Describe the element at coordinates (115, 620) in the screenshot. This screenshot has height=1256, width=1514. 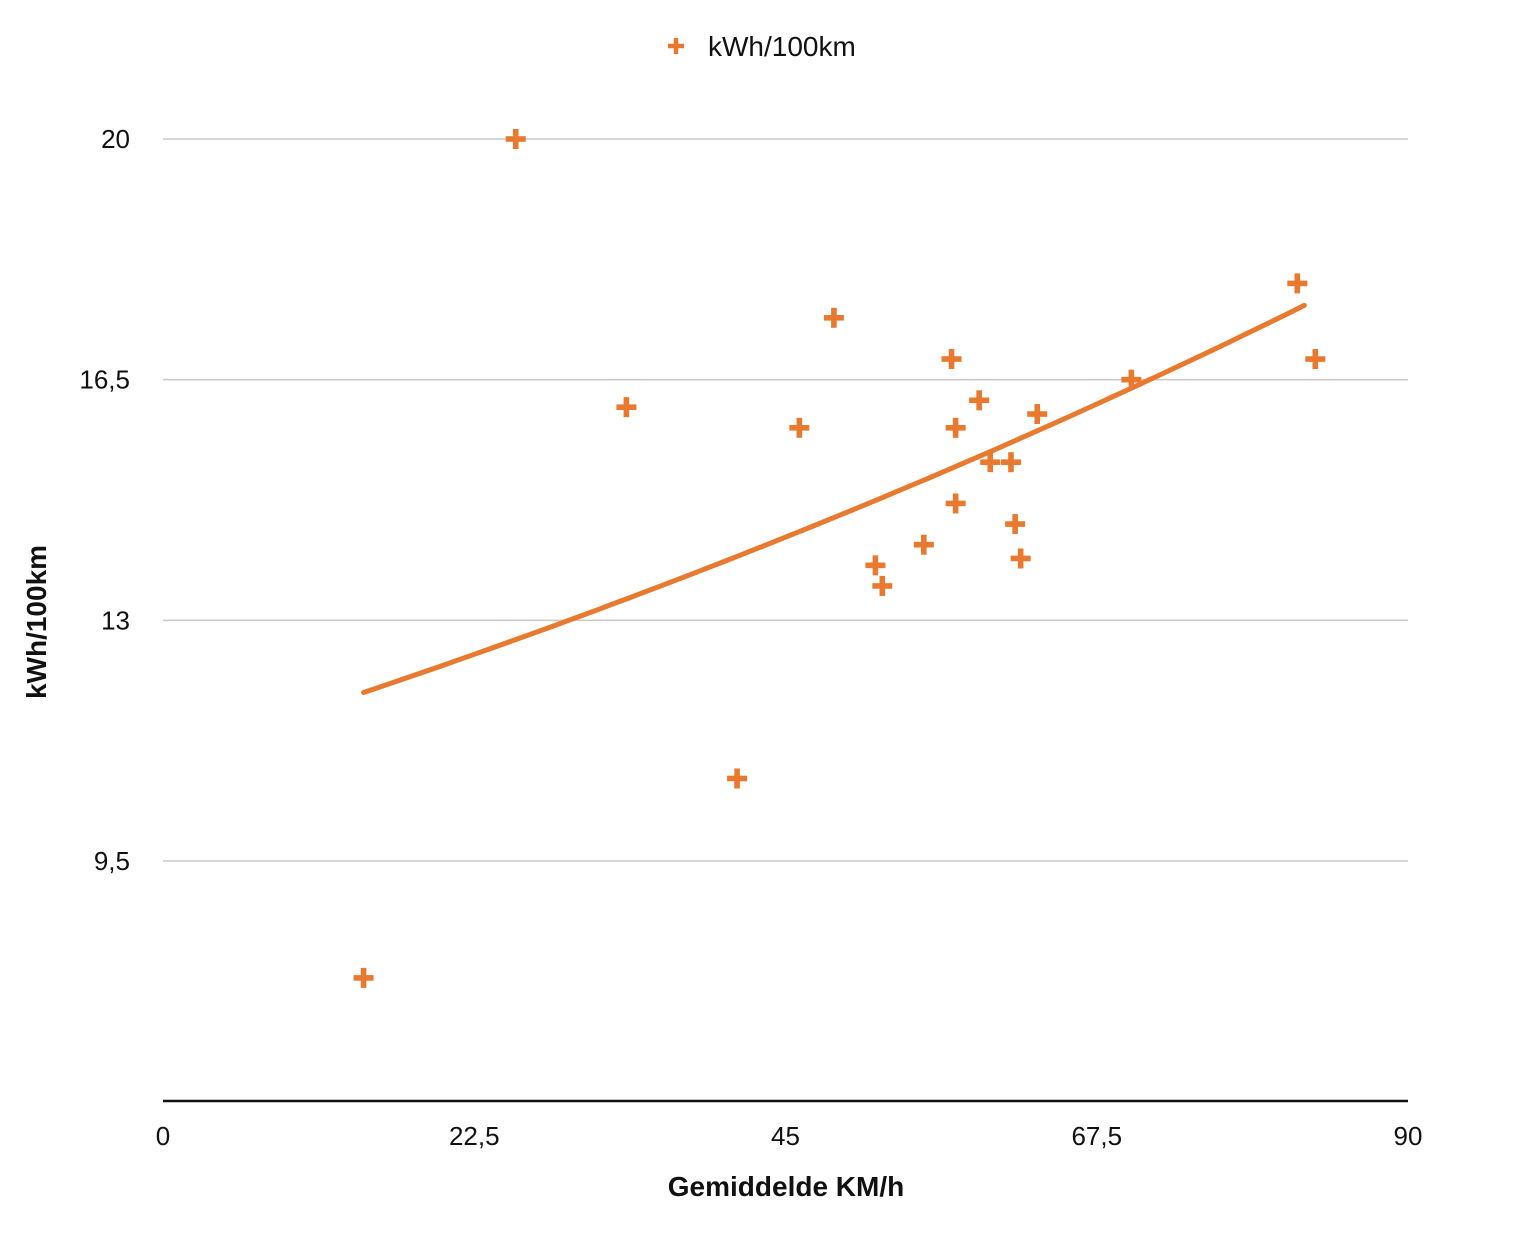
I see `y-tick-label: 13` at that location.